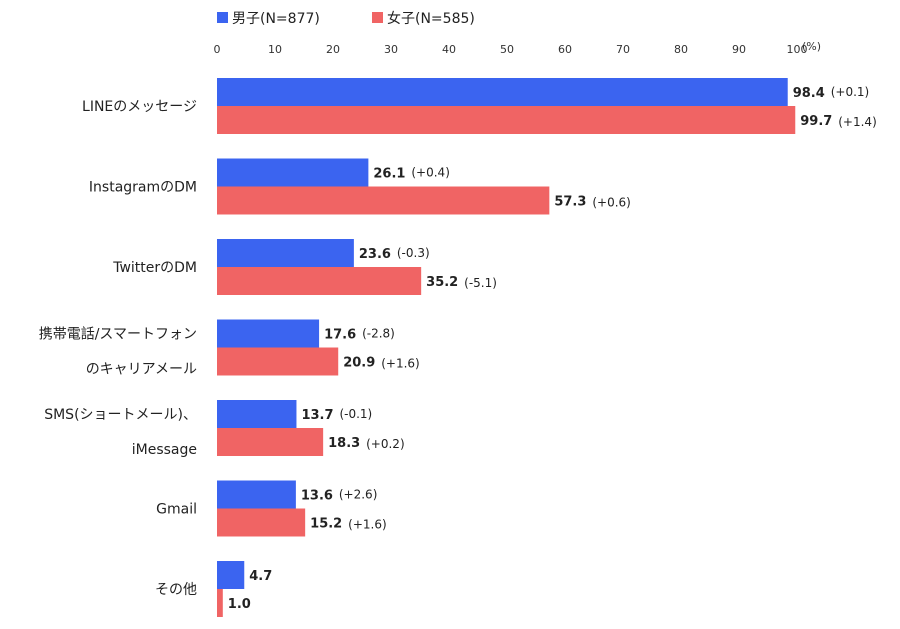  Describe the element at coordinates (809, 93) in the screenshot. I see `data-label-male: 98.4` at that location.